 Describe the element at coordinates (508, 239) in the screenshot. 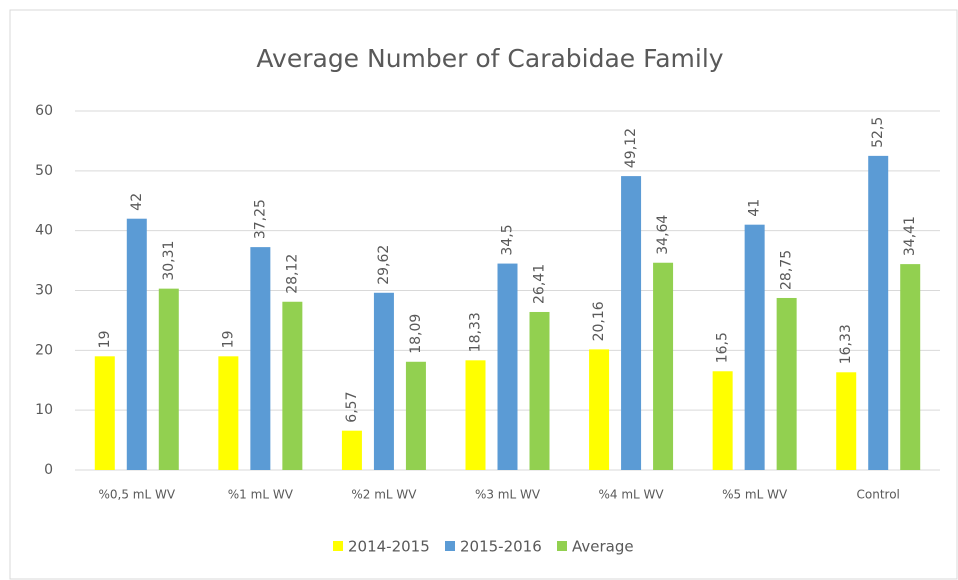

I see `value-label: 34,5` at that location.